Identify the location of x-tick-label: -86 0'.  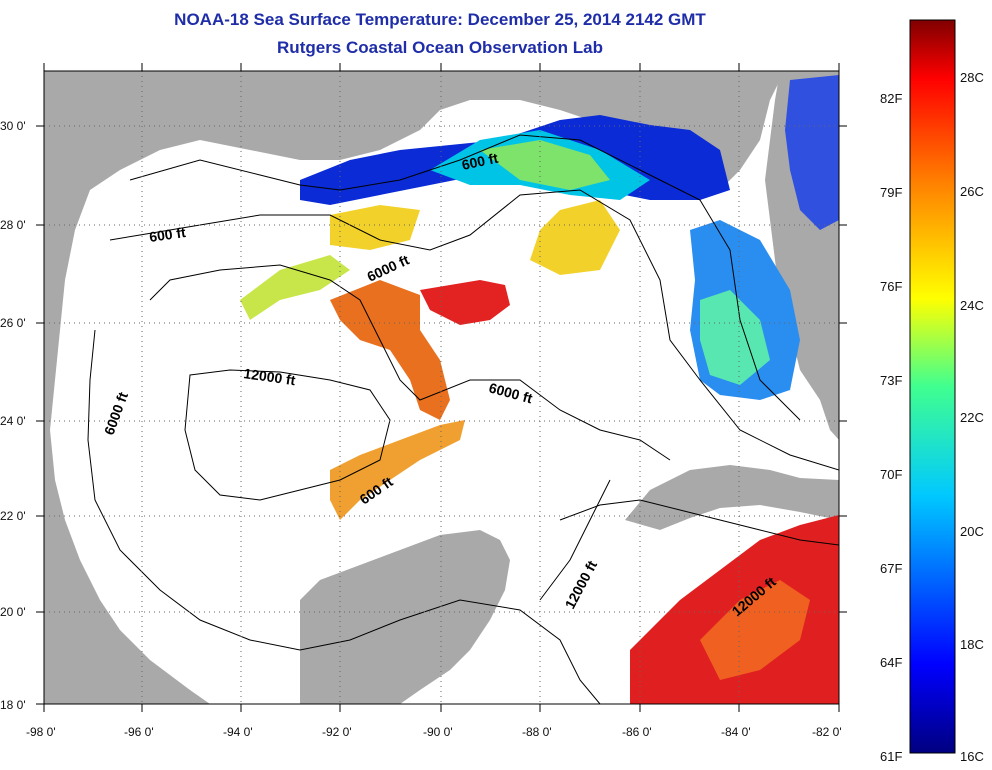
(637, 732).